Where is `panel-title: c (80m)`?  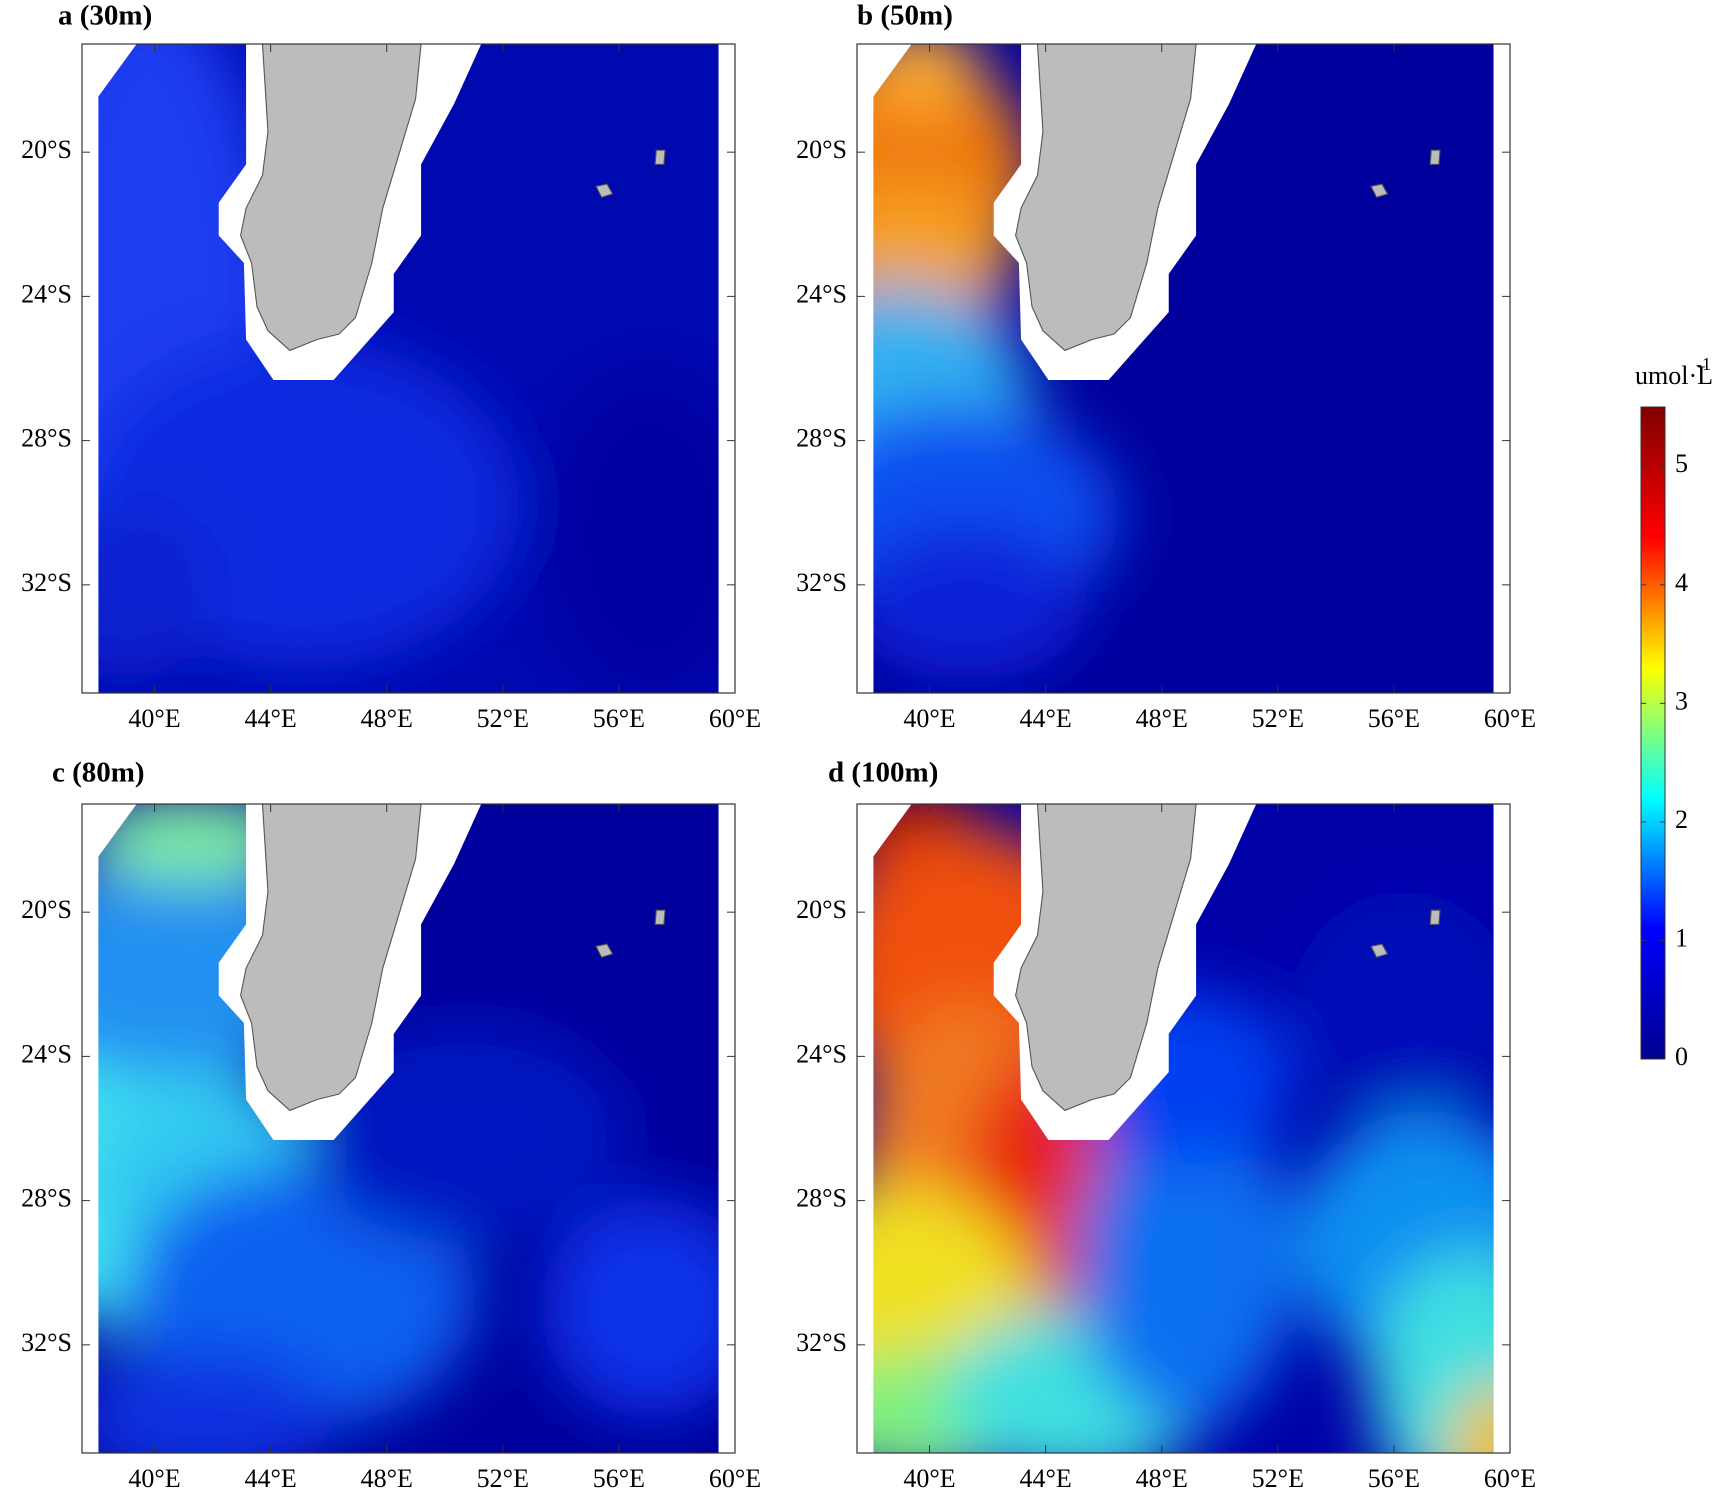 panel-title: c (80m) is located at coordinates (98, 773).